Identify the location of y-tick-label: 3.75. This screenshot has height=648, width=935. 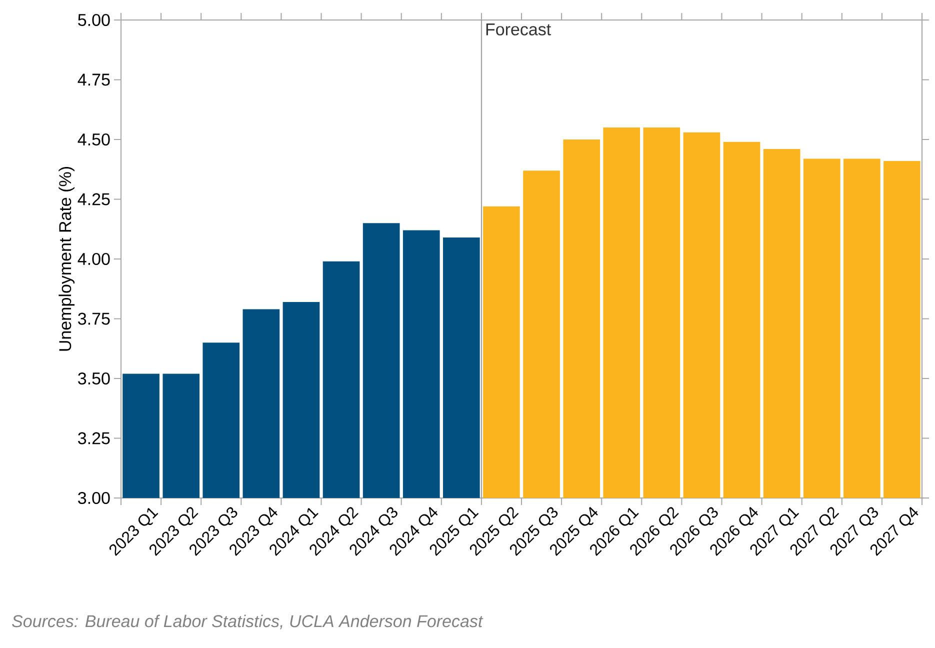
(94, 318).